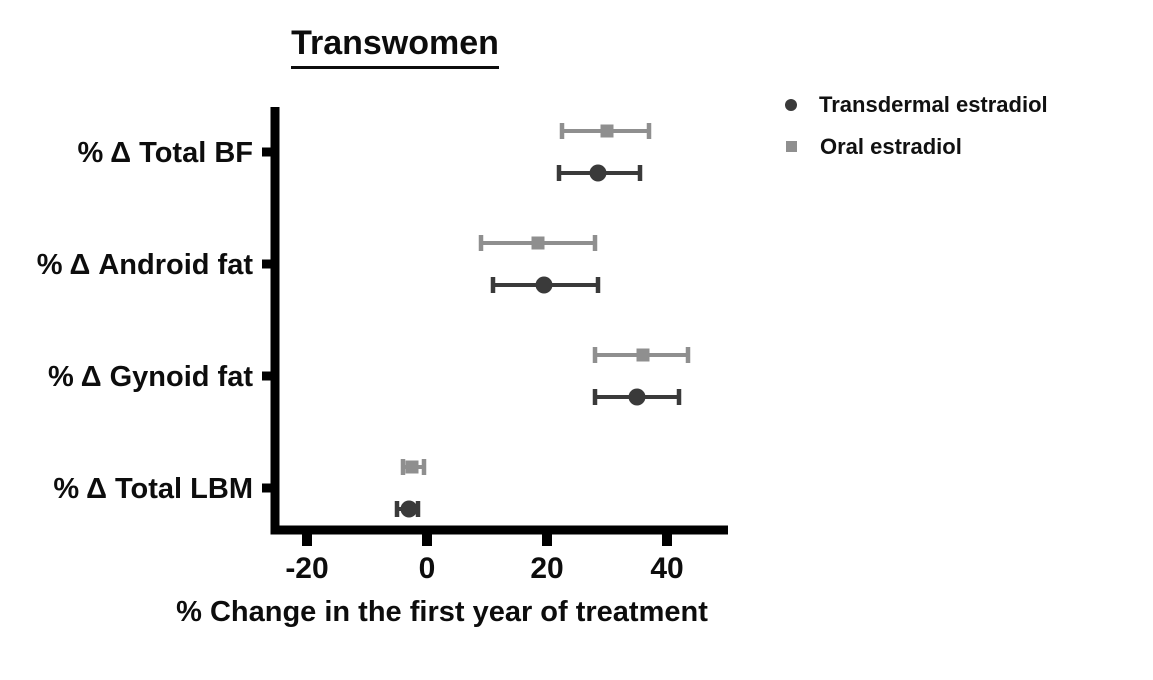 The height and width of the screenshot is (680, 1153). What do you see at coordinates (442, 612) in the screenshot?
I see `x-axis-label: % Change in the first year of treatment` at bounding box center [442, 612].